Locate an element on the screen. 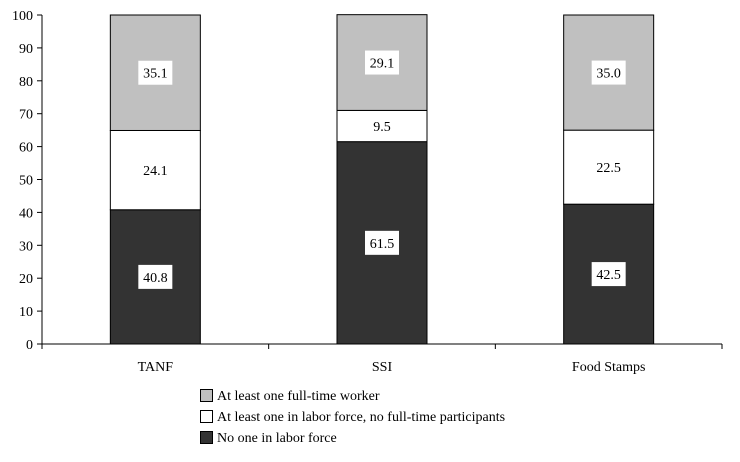 The width and height of the screenshot is (740, 462). data-label: 24.1 is located at coordinates (155, 171).